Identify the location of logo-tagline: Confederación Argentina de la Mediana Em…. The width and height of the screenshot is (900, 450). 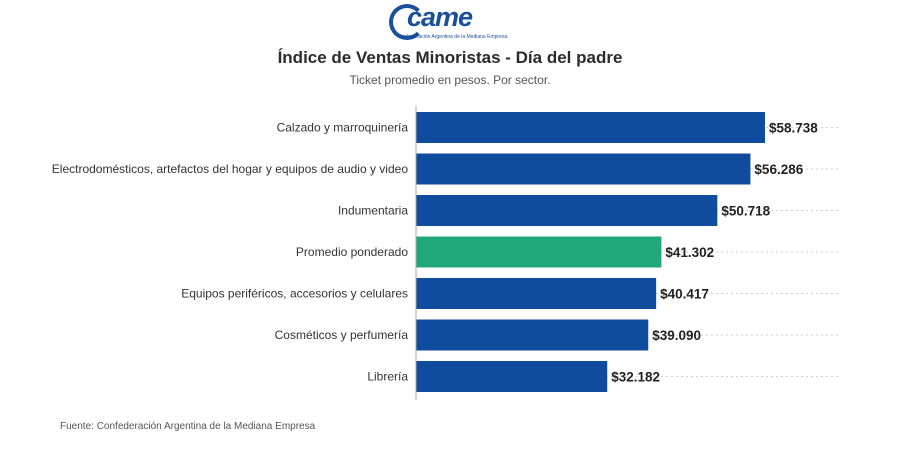
(452, 37).